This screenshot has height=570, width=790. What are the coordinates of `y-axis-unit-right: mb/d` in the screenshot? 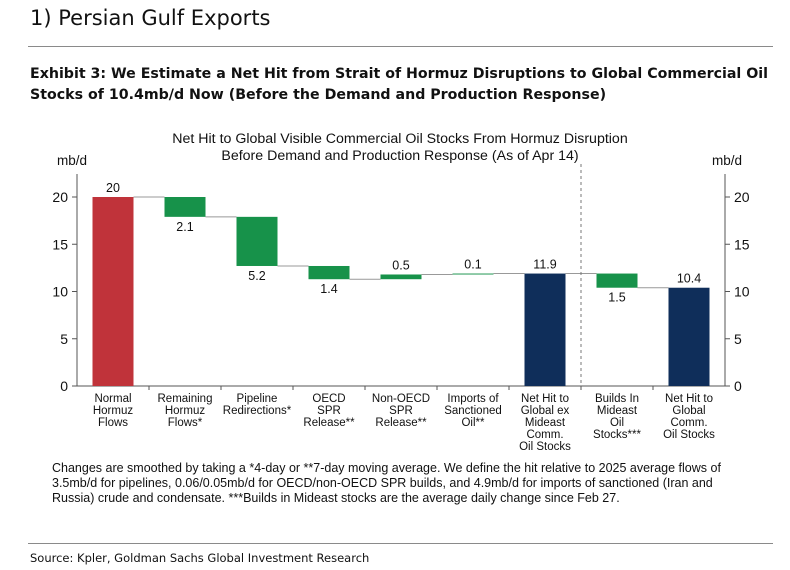 It's located at (727, 160).